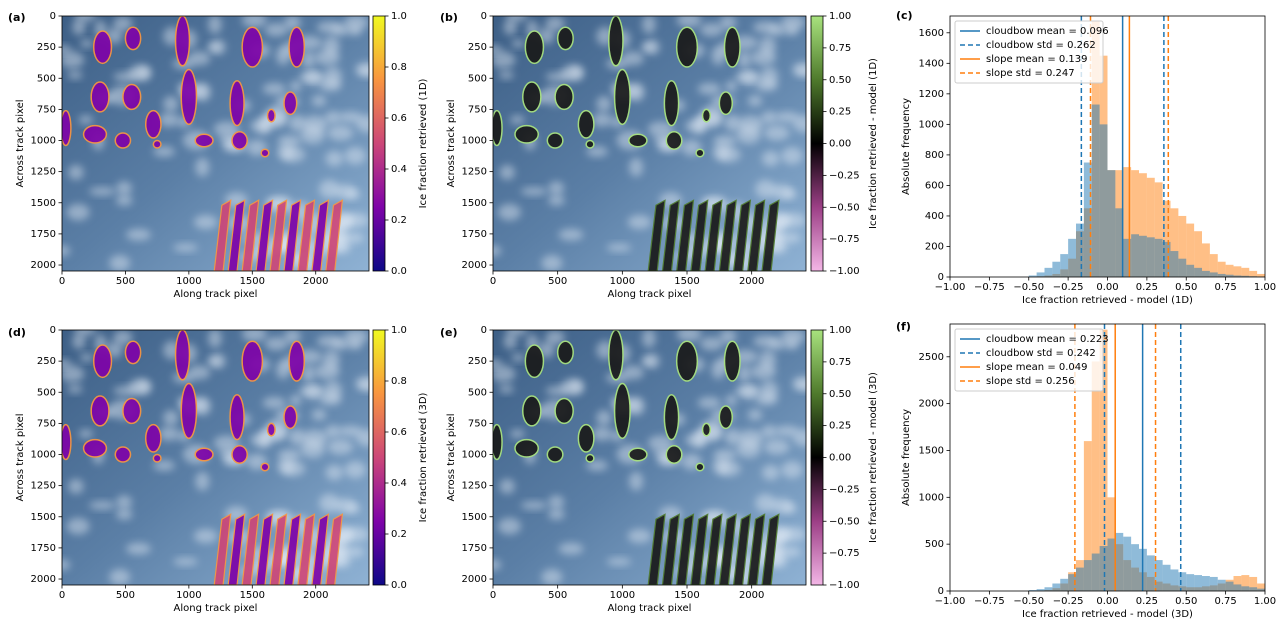 The image size is (1282, 622). What do you see at coordinates (649, 143) in the screenshot?
I see `axes-frame` at bounding box center [649, 143].